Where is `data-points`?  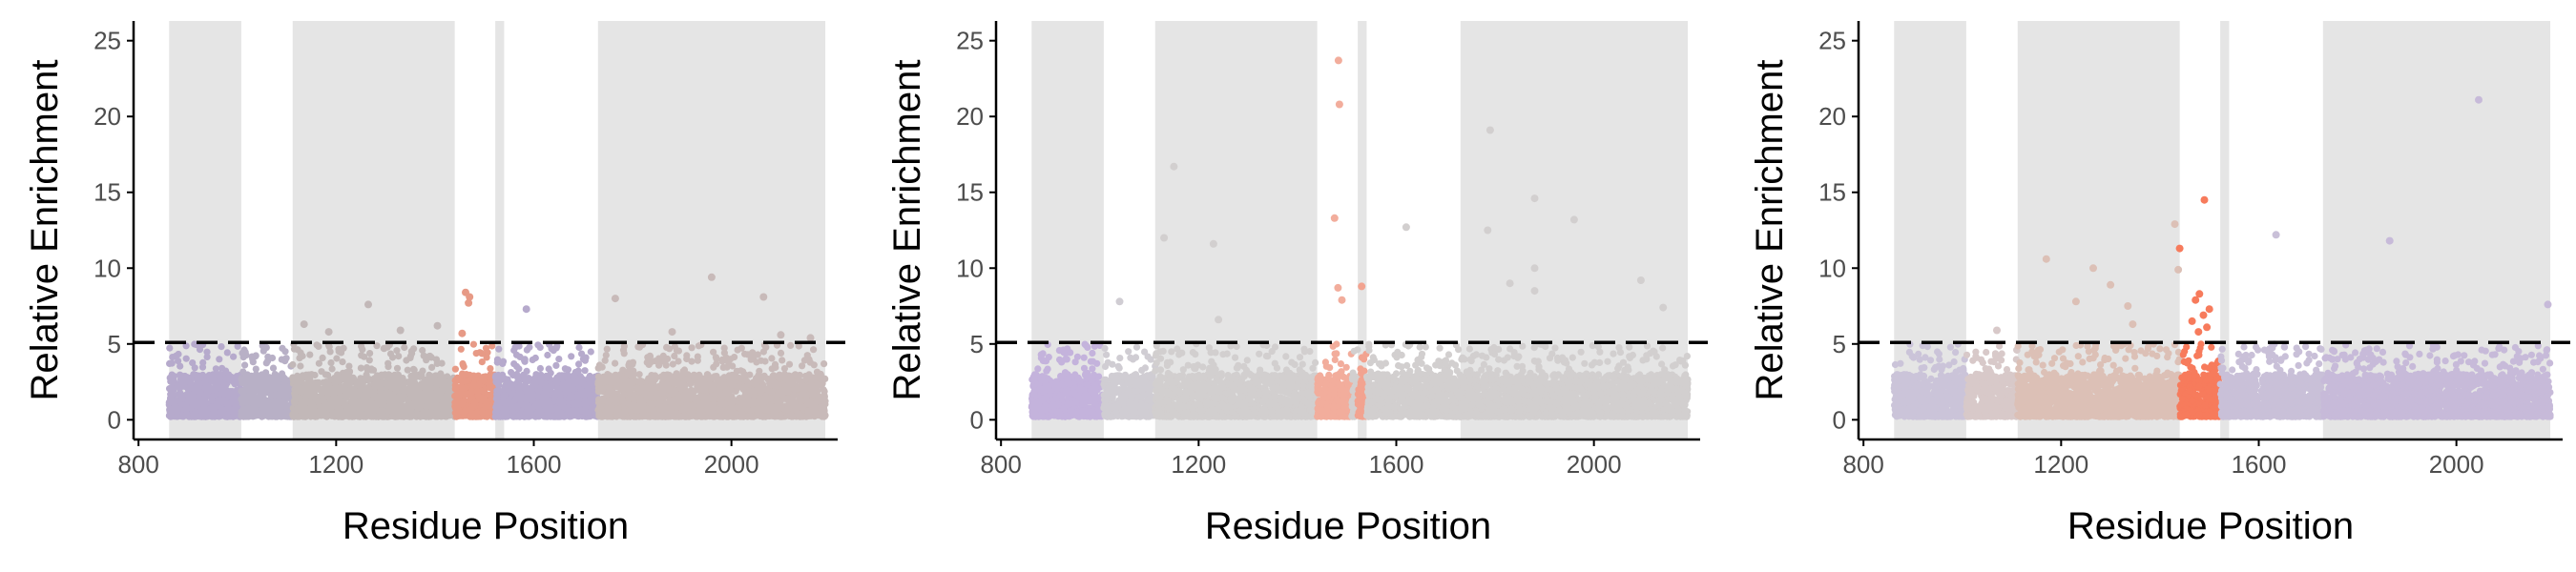 data-points is located at coordinates (497, 346).